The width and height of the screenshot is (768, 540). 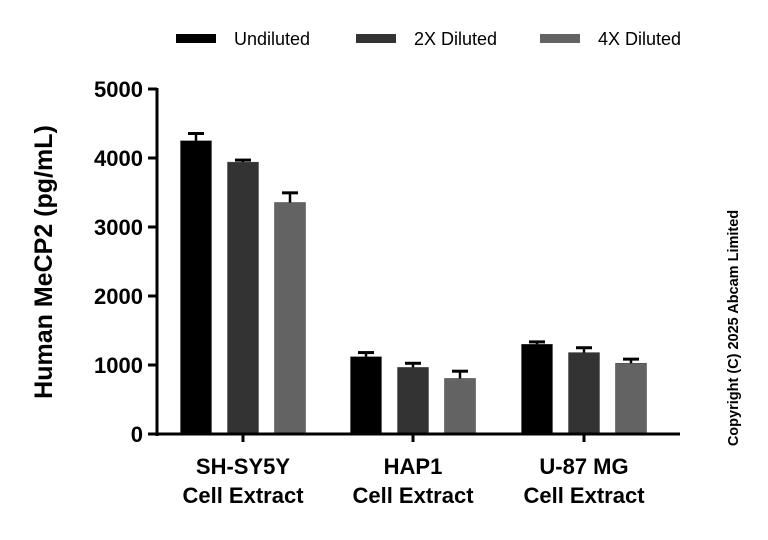 I want to click on legend-label: 2X Diluted, so click(x=455, y=39).